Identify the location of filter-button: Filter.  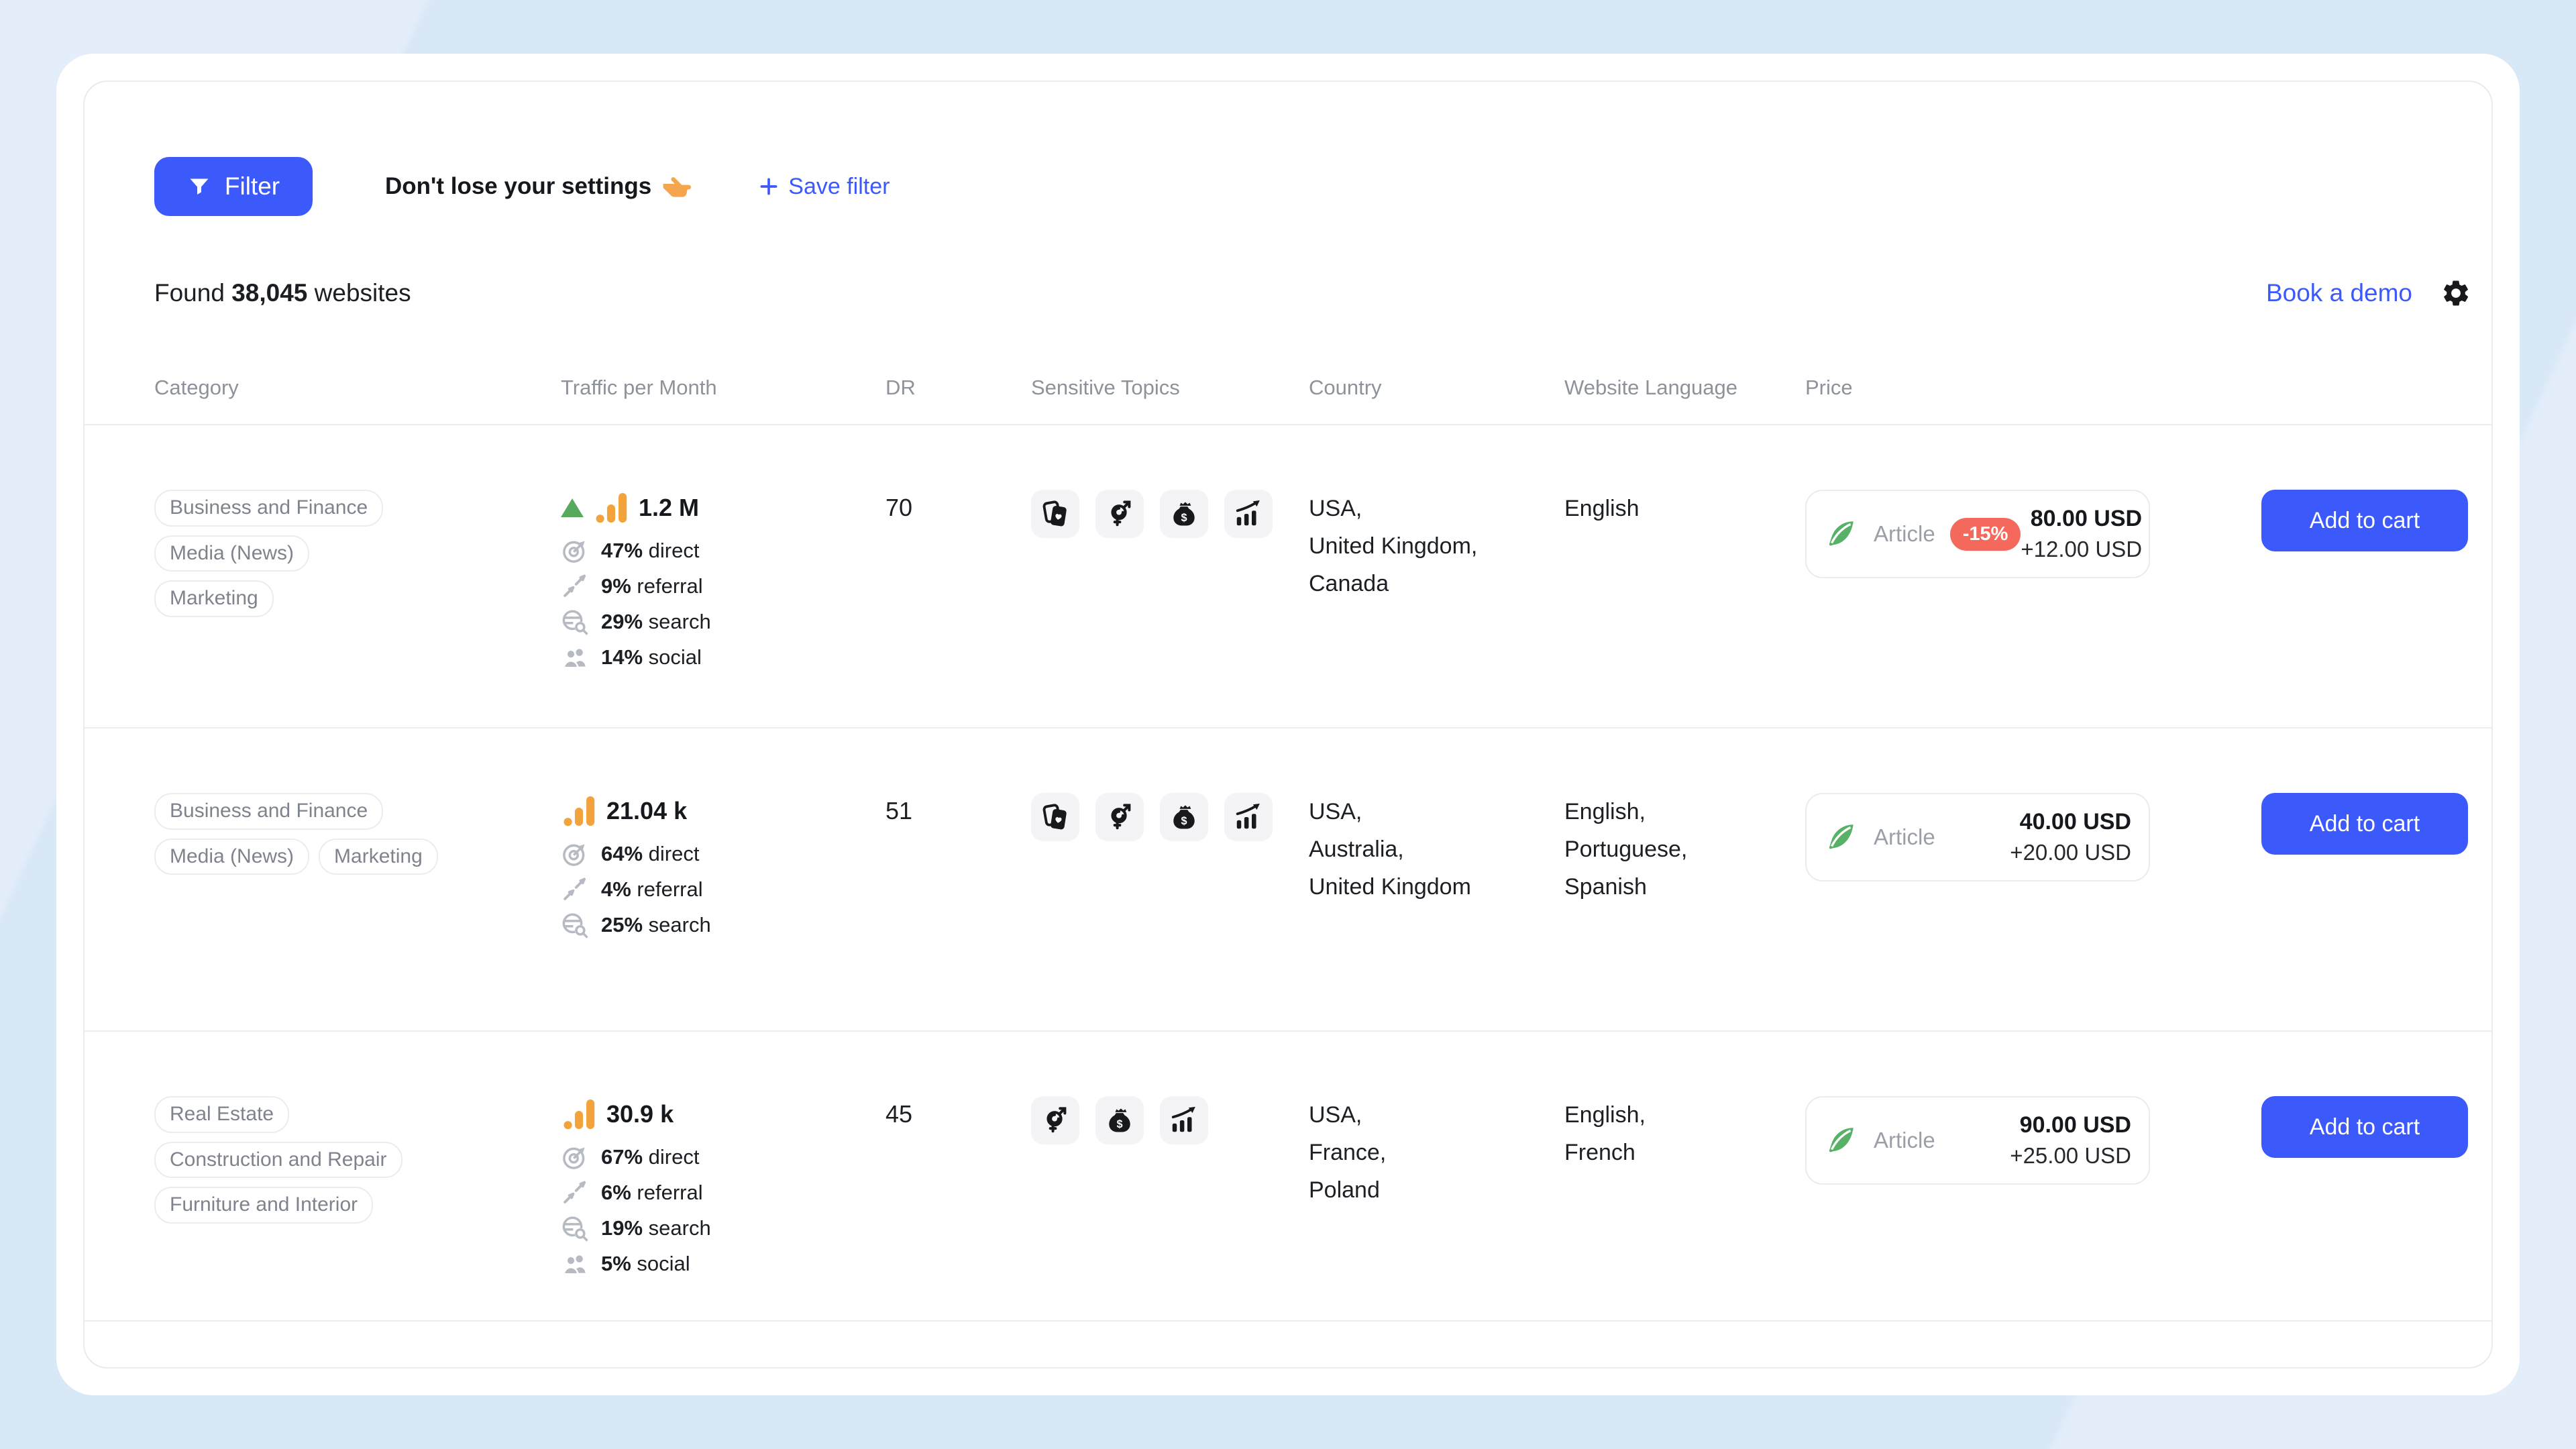
(233, 186).